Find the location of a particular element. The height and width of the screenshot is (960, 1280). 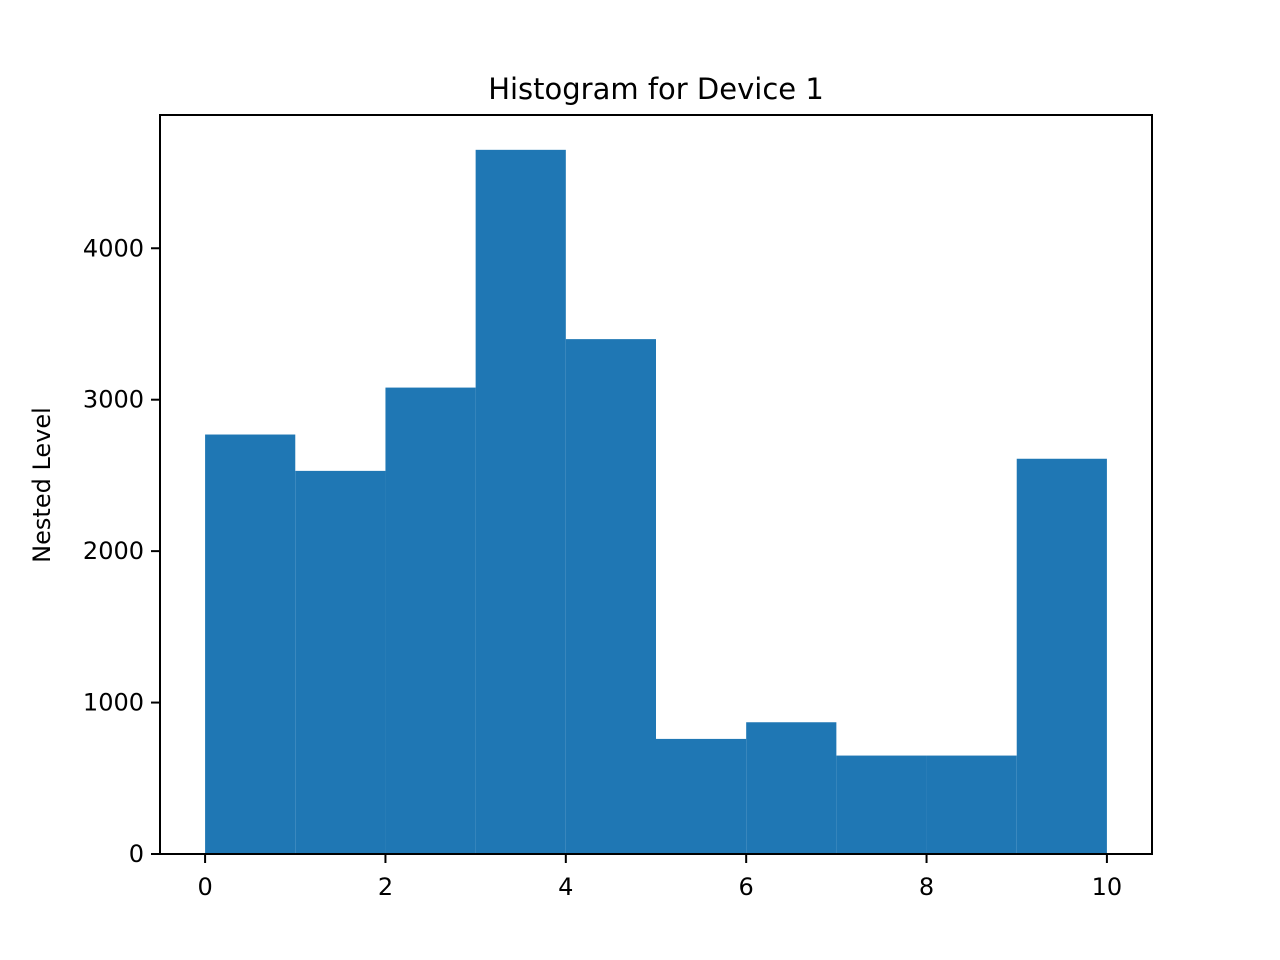

x-tick-label-3: 6 is located at coordinates (746, 887).